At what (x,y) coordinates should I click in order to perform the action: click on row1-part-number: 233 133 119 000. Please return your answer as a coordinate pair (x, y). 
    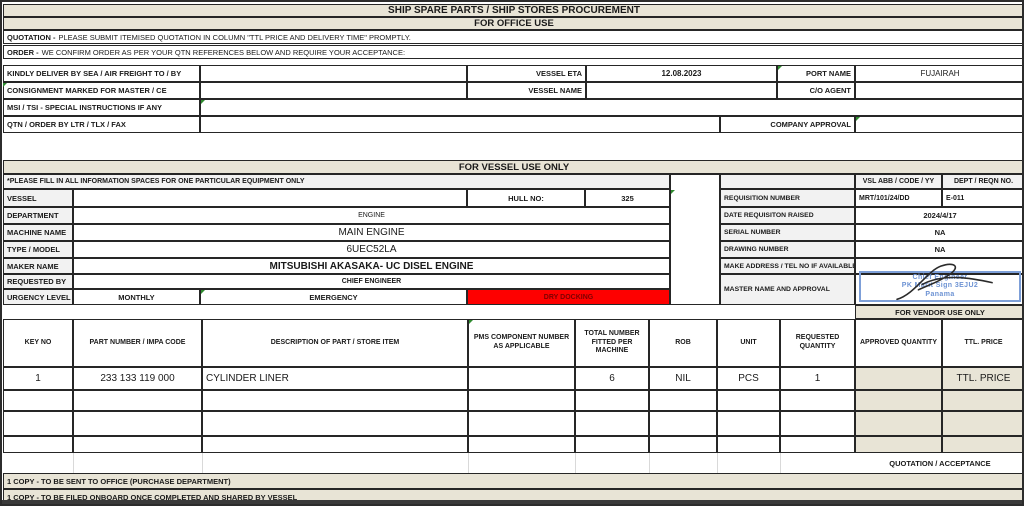
    Looking at the image, I should click on (137, 378).